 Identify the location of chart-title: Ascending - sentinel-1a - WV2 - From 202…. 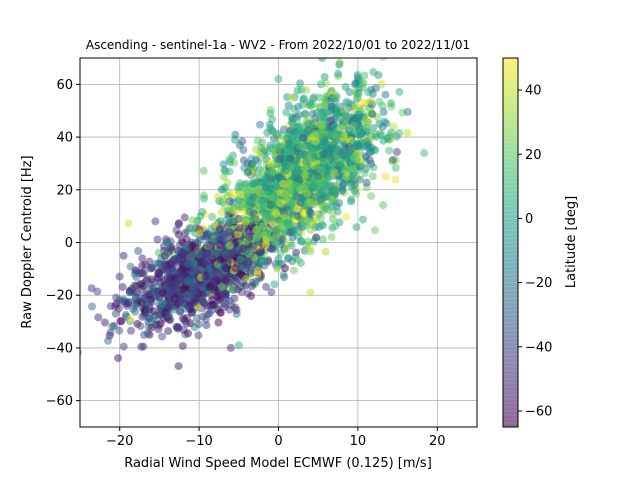
(278, 45).